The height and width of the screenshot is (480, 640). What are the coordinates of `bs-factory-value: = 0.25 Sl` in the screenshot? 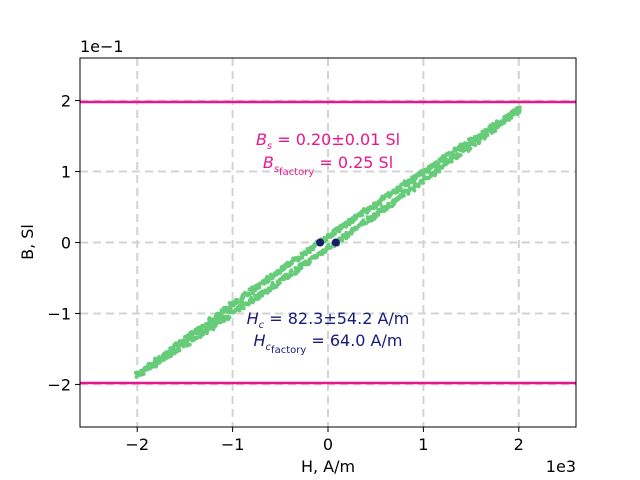 It's located at (353, 162).